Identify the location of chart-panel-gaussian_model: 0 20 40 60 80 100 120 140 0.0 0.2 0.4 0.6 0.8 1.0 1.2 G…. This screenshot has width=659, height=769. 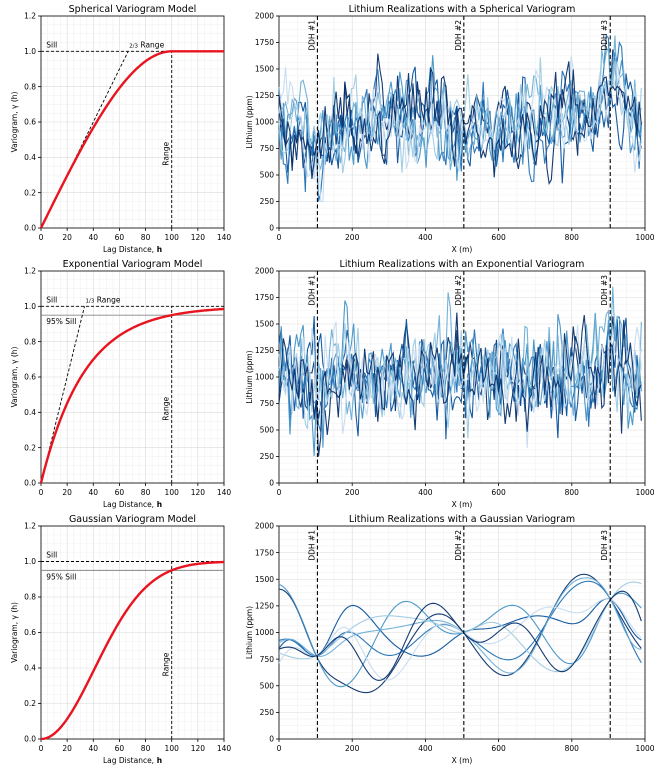
(120, 639).